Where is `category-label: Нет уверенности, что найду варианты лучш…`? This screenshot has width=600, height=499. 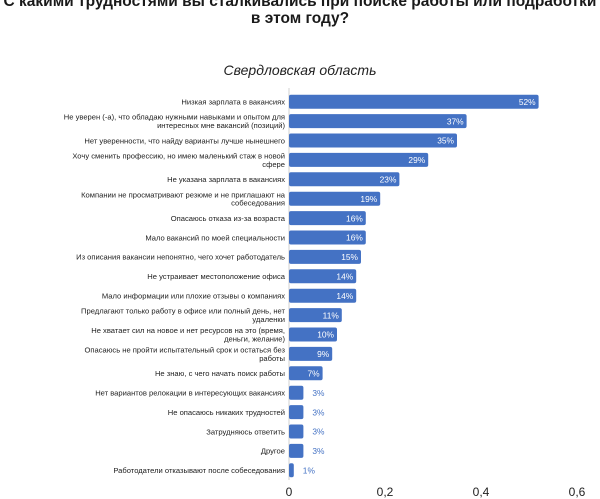
category-label: Нет уверенности, что найду варианты лучш… is located at coordinates (184, 140).